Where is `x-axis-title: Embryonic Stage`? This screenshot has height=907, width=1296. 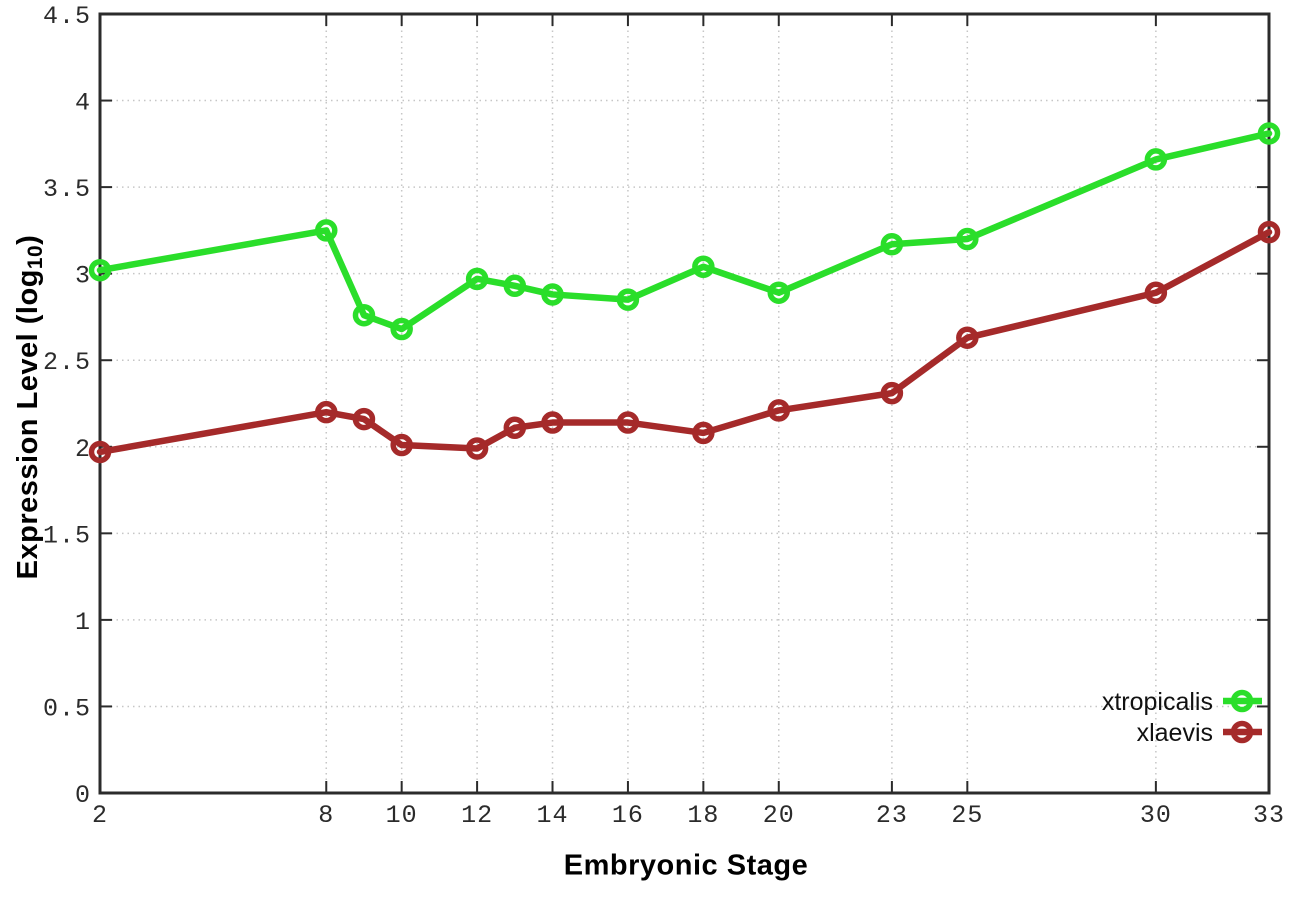 x-axis-title: Embryonic Stage is located at coordinates (686, 865).